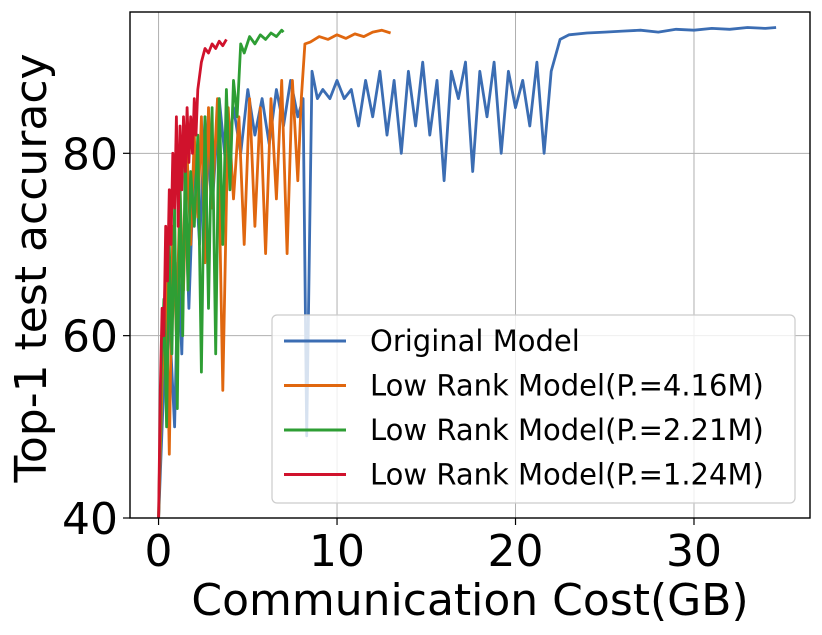  What do you see at coordinates (469, 600) in the screenshot?
I see `x-axis-label: Communication Cost(GB)` at bounding box center [469, 600].